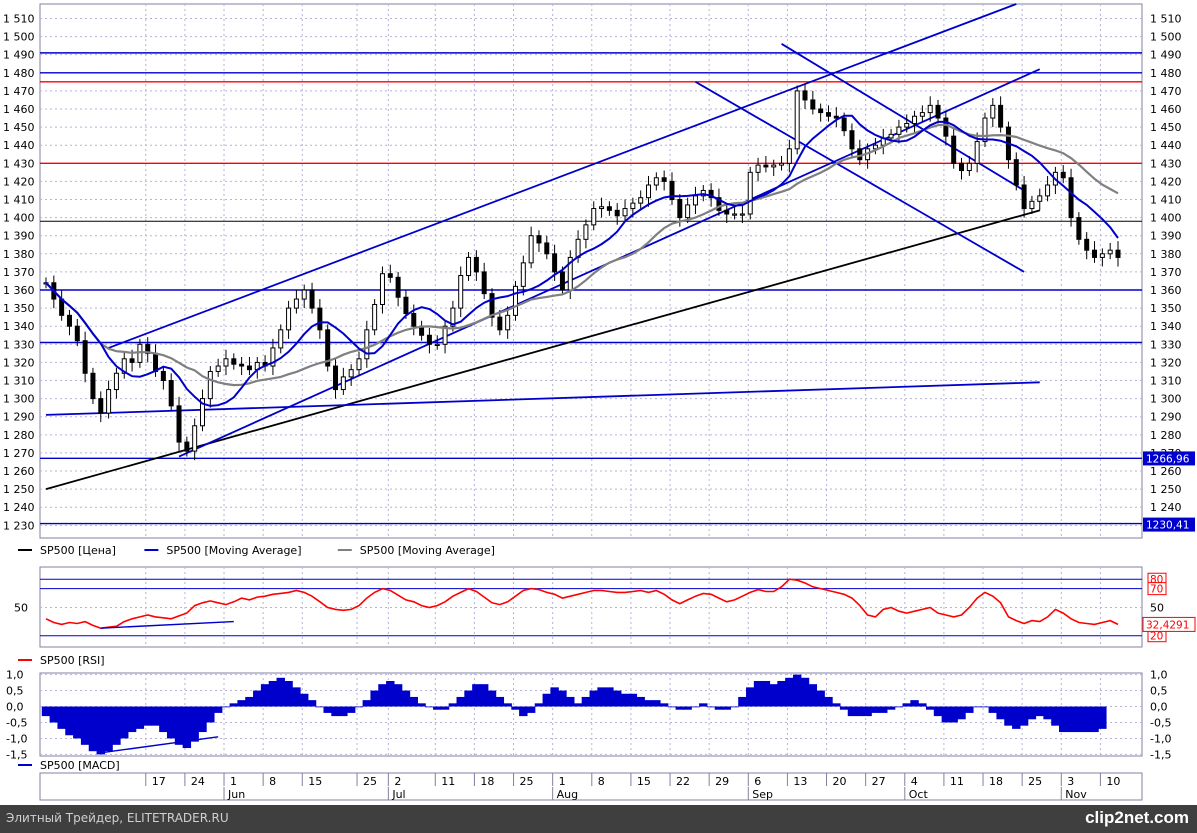 Image resolution: width=1197 pixels, height=833 pixels. What do you see at coordinates (19, 381) in the screenshot?
I see `price-ytick-left: 1 310` at bounding box center [19, 381].